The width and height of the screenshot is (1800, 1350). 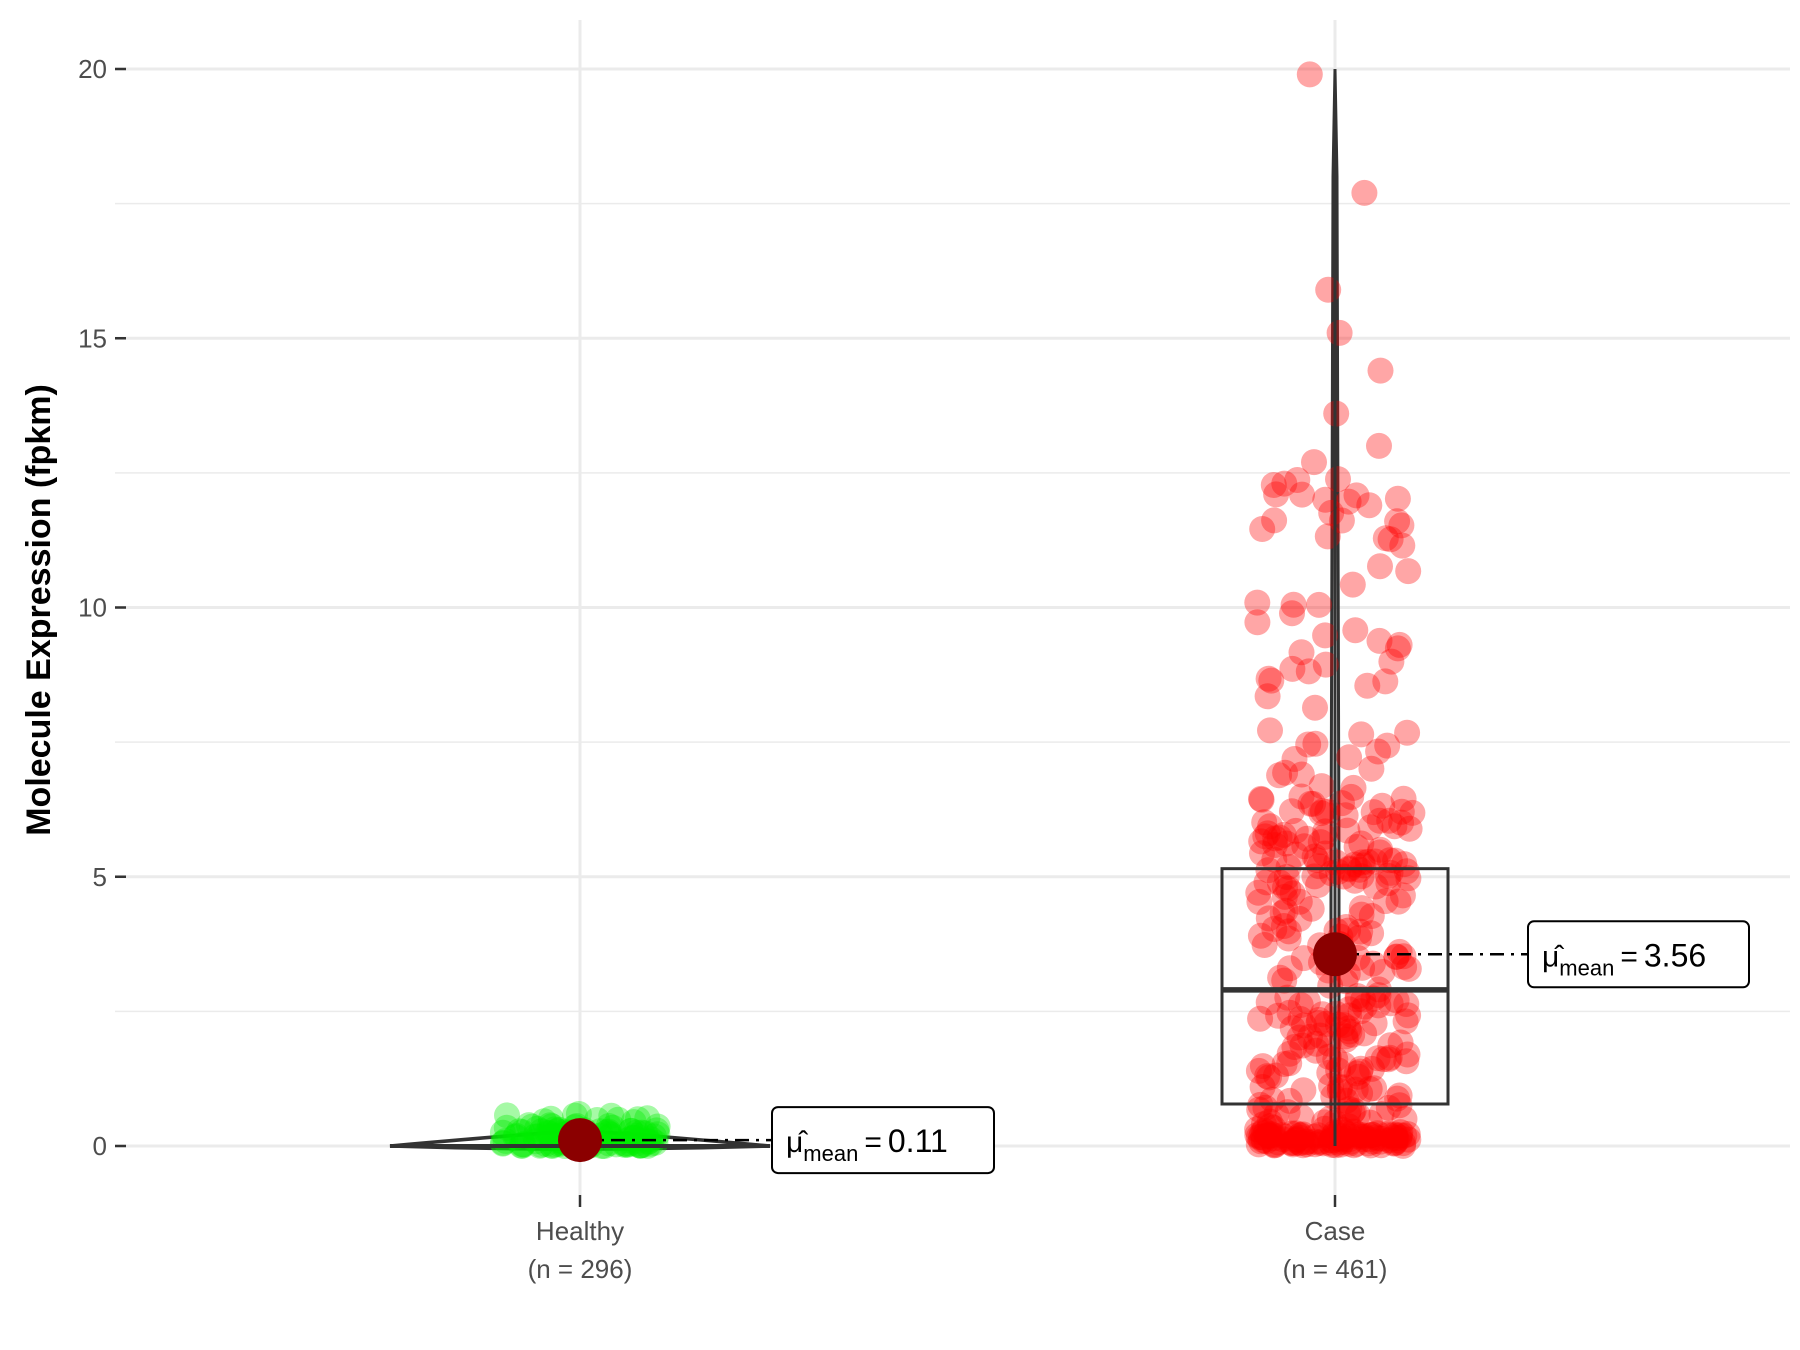 I want to click on mean-label: μ̂mean = 3.56, so click(x=1638, y=954).